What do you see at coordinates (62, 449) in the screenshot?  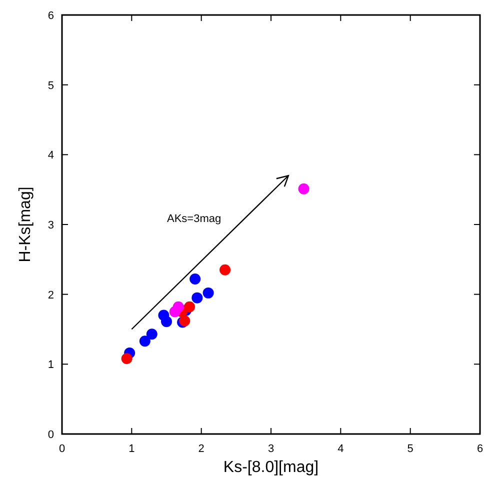 I see `x-tick-label: 0` at bounding box center [62, 449].